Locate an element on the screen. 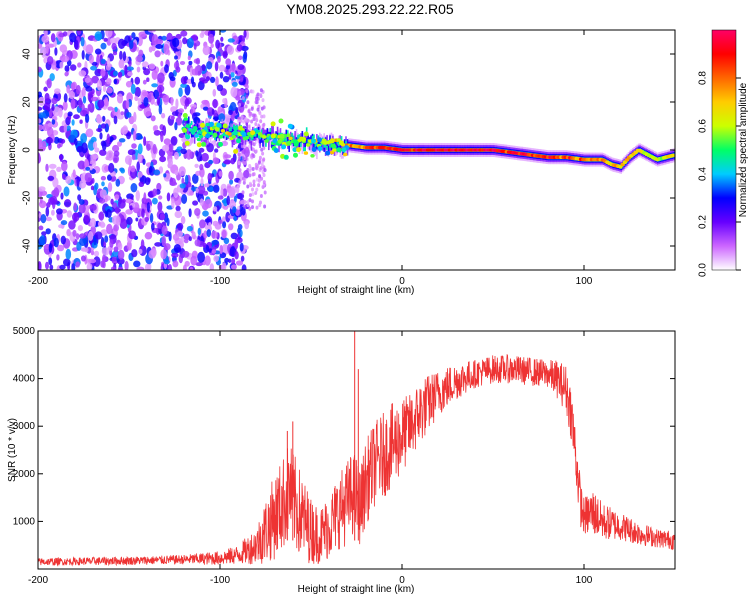 Image resolution: width=750 pixels, height=600 pixels. colorbar-tick-label: 0.2 is located at coordinates (703, 222).